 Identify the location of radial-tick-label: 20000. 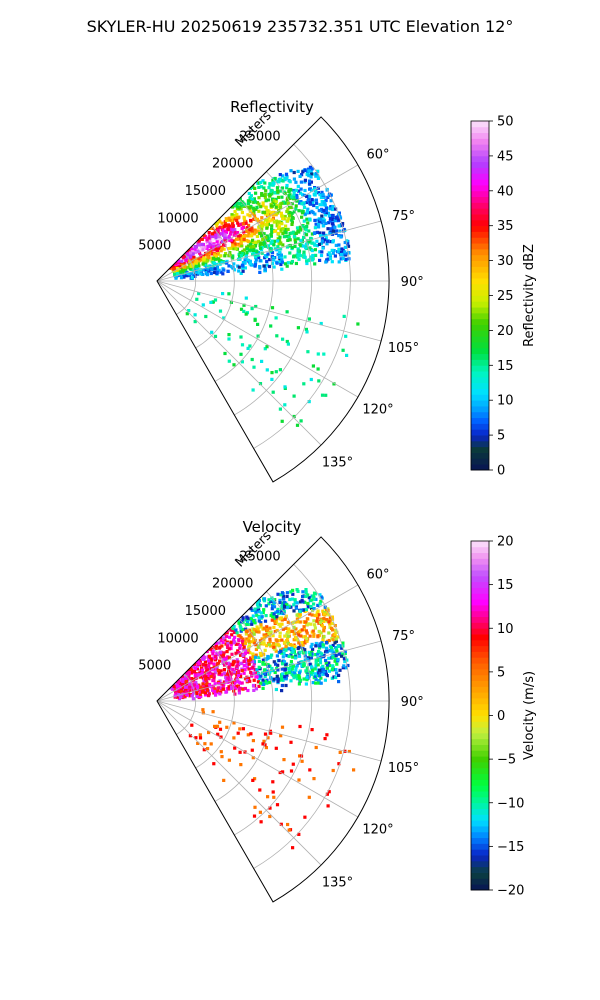
(232, 164).